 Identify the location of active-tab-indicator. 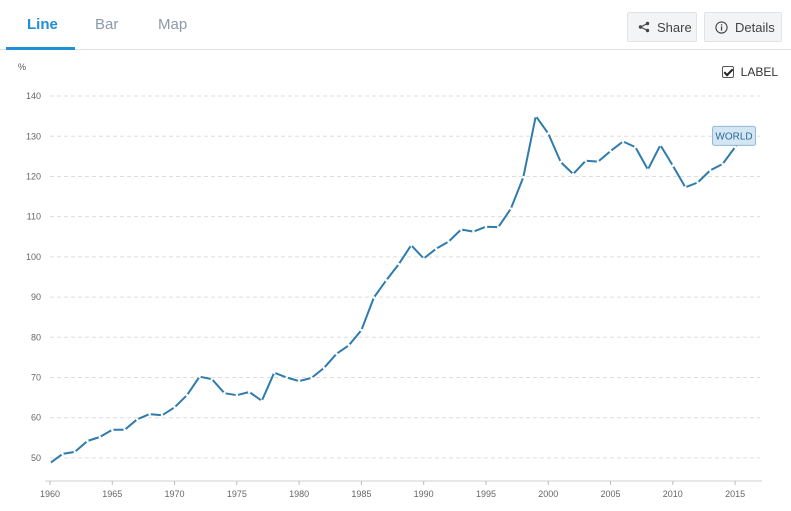
(40, 48).